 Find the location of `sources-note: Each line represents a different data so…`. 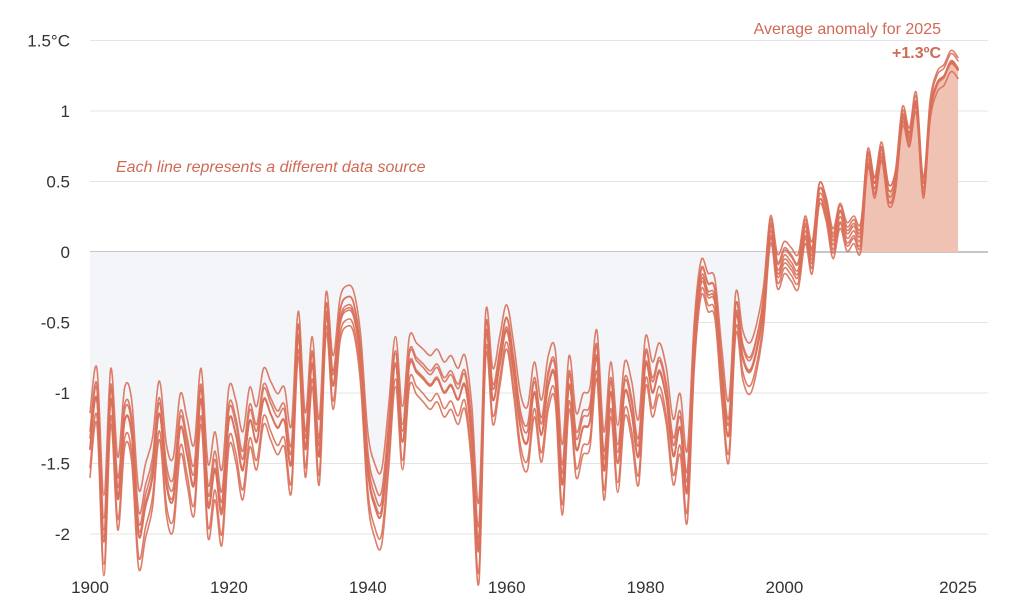

sources-note: Each line represents a different data so… is located at coordinates (271, 167).